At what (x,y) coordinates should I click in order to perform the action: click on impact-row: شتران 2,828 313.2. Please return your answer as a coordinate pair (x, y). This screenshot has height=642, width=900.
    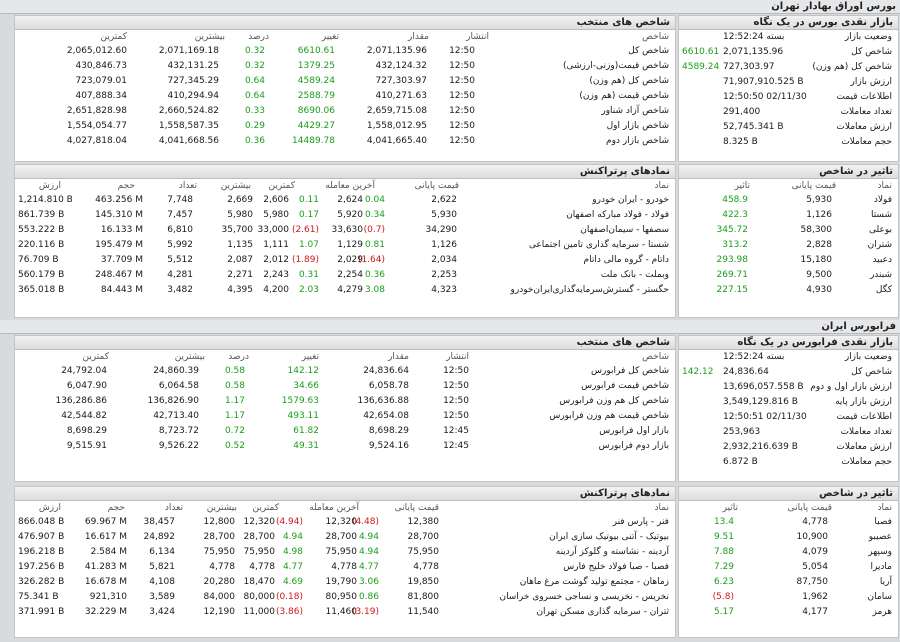
    Looking at the image, I should click on (788, 245).